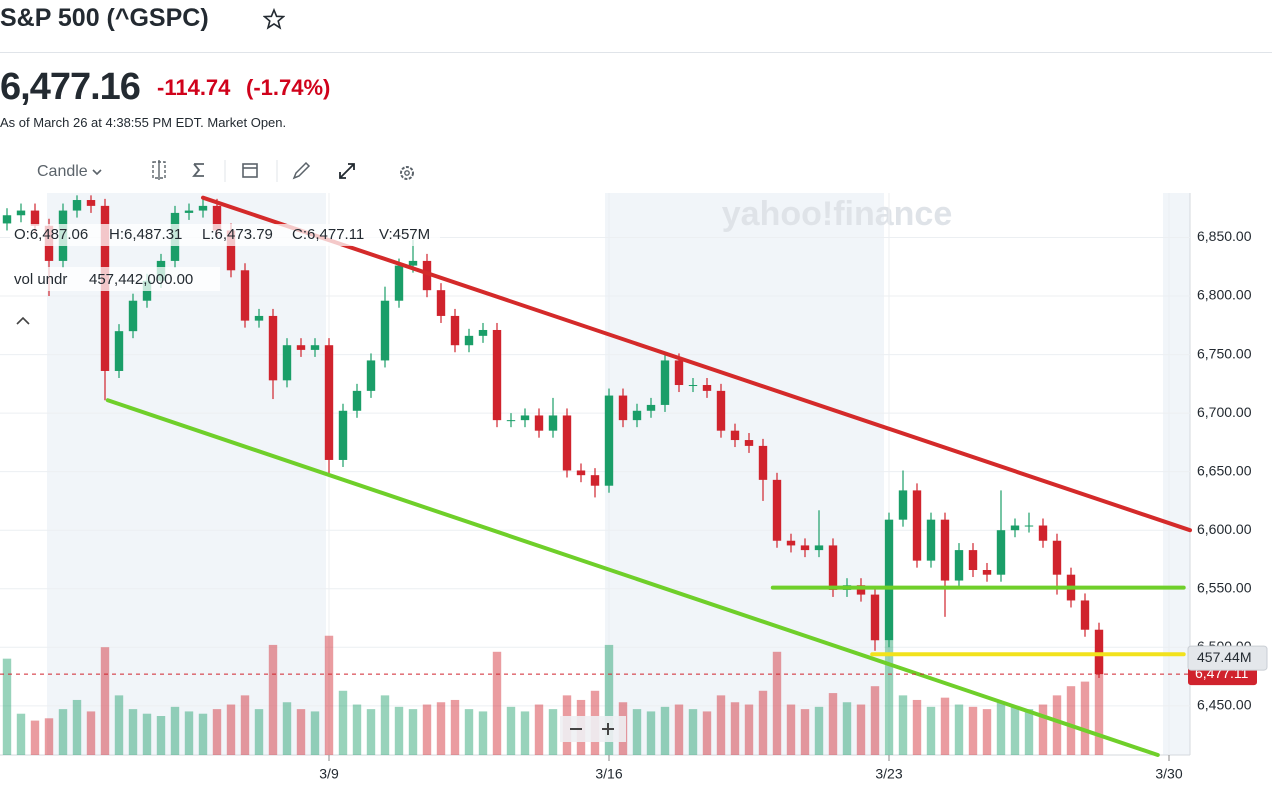  I want to click on x-tick-label: 3/16, so click(608, 774).